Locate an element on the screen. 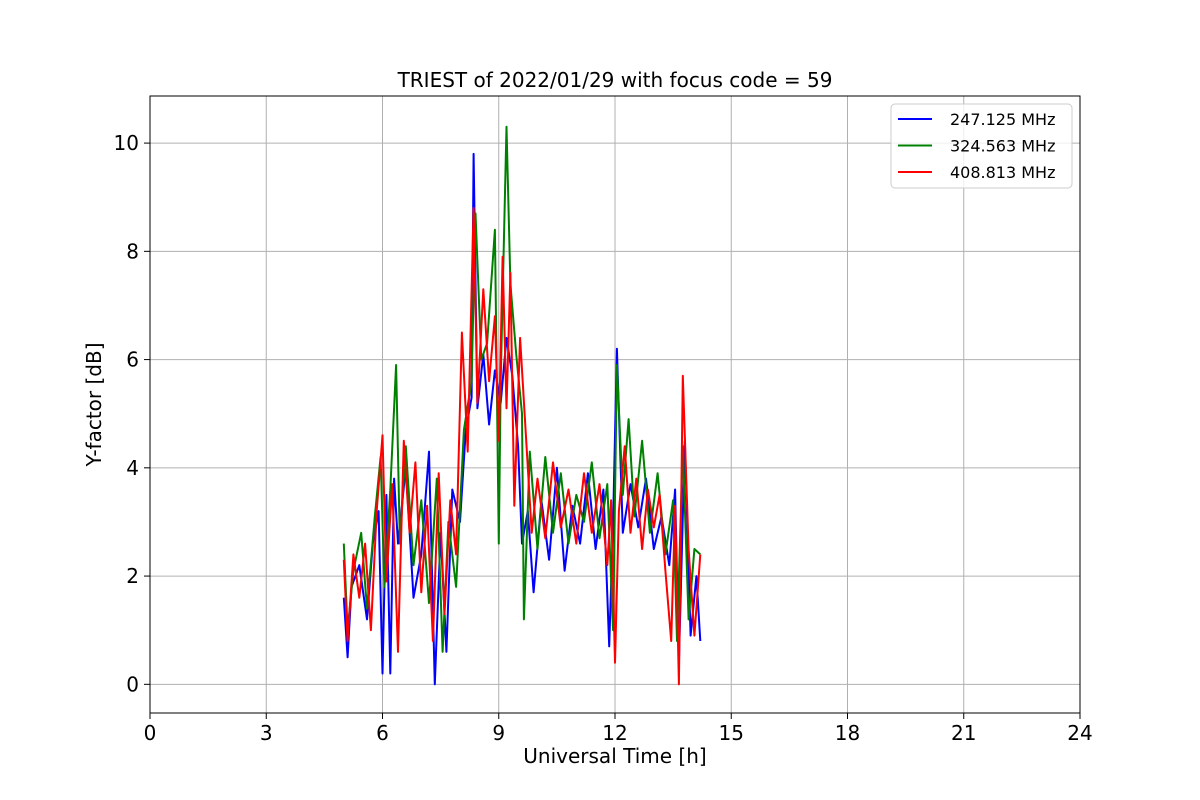  legend-label: 324.563 MHz is located at coordinates (1002, 146).